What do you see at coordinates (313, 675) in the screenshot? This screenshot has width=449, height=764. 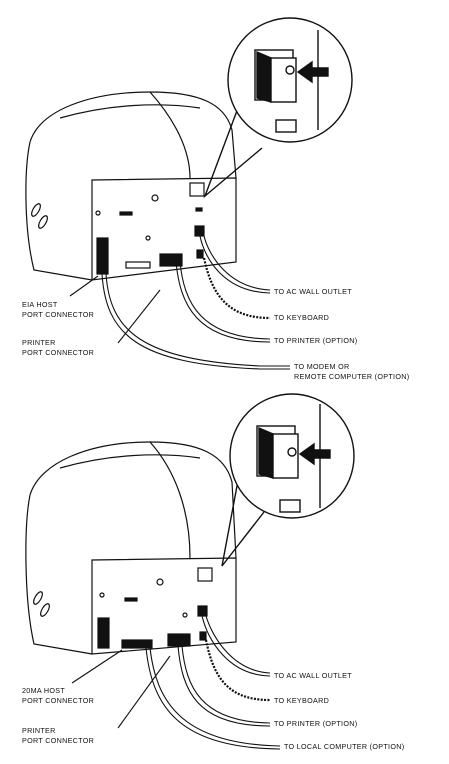 I see `label-to-ac-wall-outlet-bottom: TO AC WALL OUTLET` at bounding box center [313, 675].